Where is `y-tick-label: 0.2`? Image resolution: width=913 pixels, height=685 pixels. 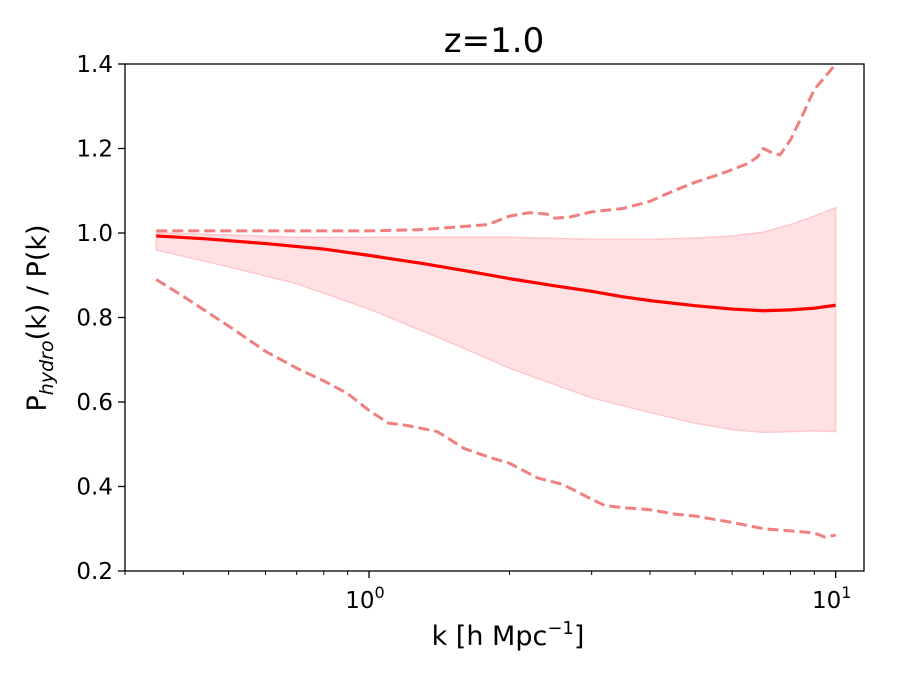
y-tick-label: 0.2 is located at coordinates (94, 572).